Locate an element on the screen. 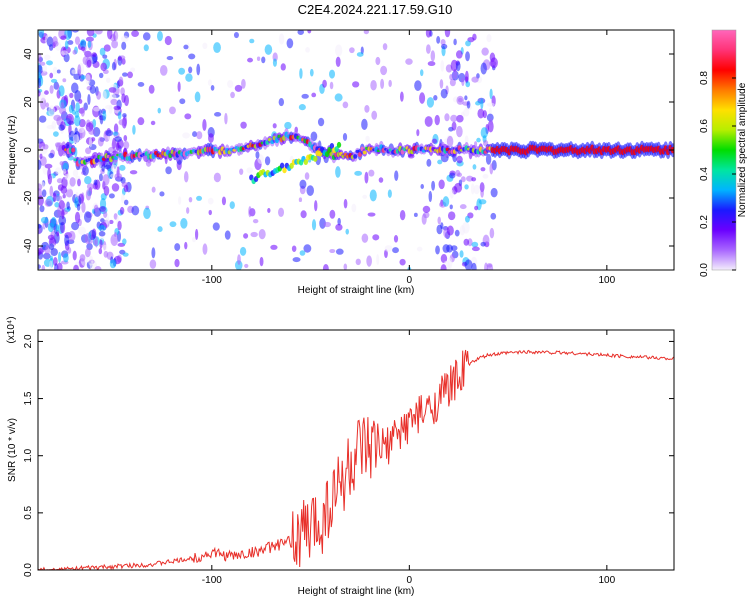 The height and width of the screenshot is (600, 750). spectrogram-branch is located at coordinates (306, 161).